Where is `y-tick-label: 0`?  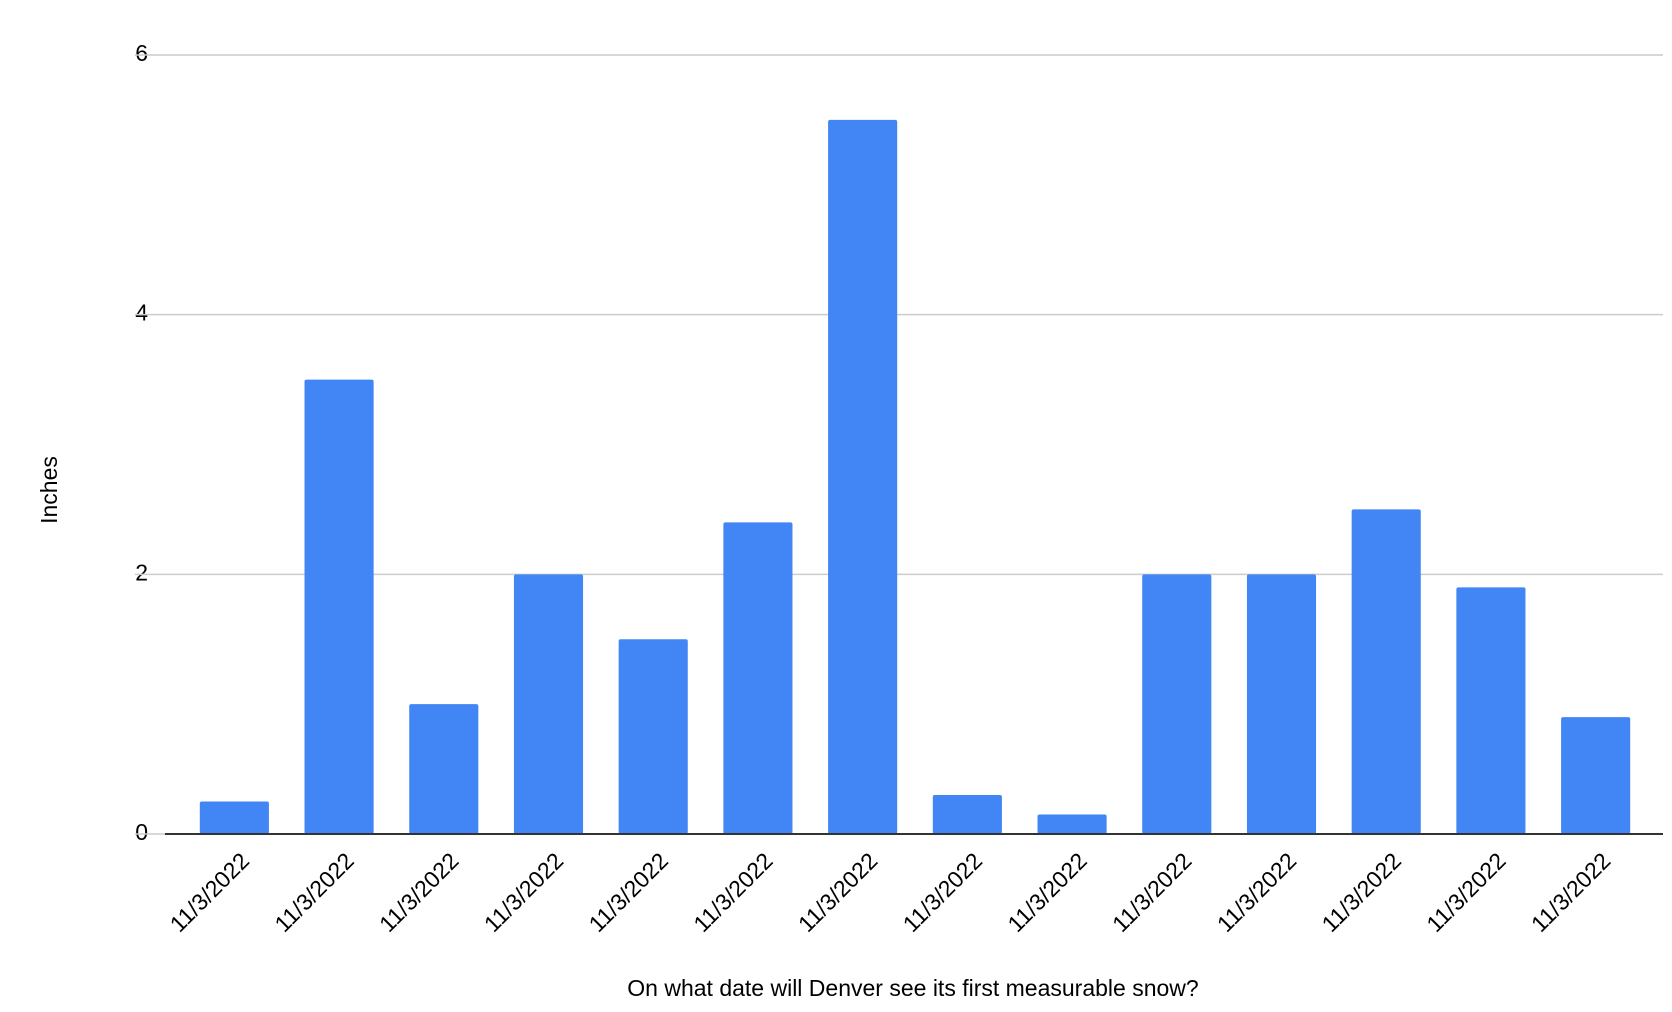
y-tick-label: 0 is located at coordinates (141, 832).